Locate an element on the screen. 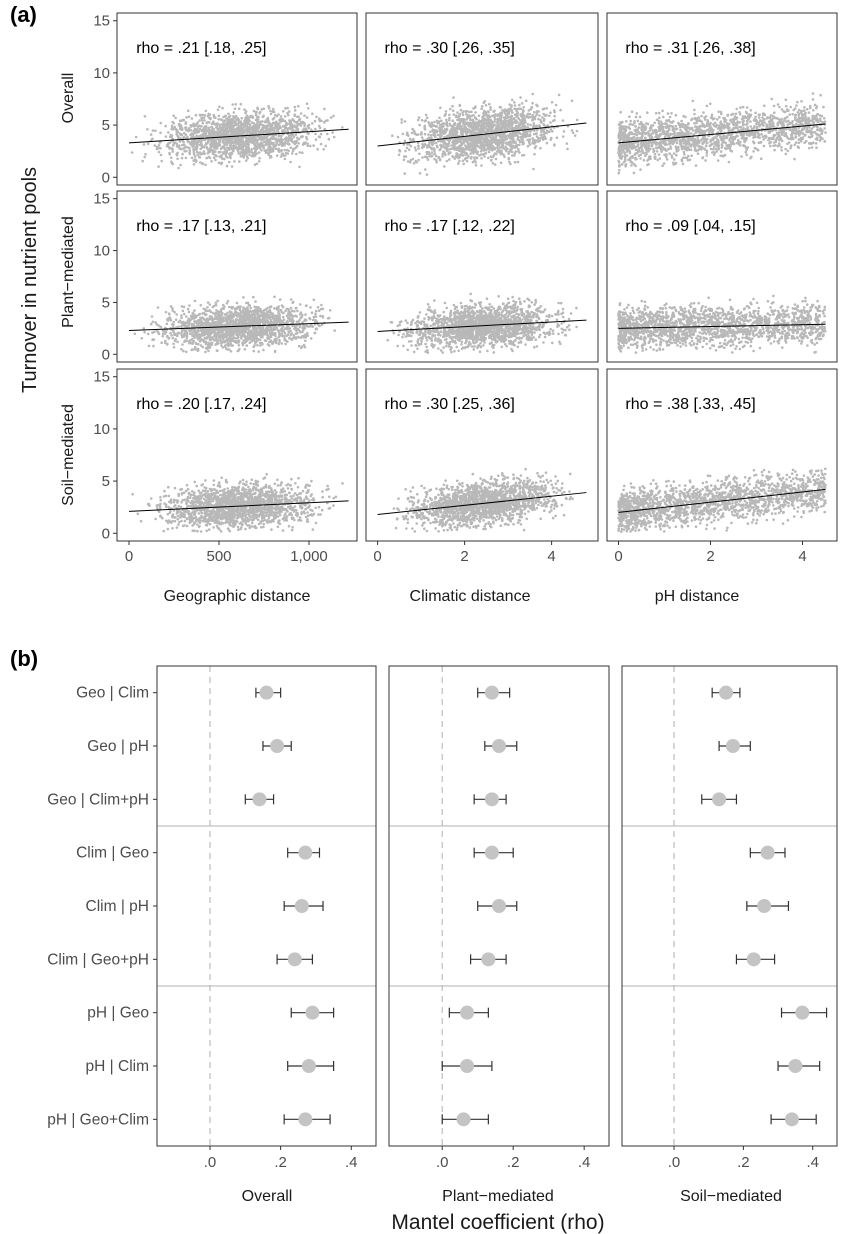 This screenshot has width=843, height=1234. b-col-label-plant-mediated: Plant−mediated is located at coordinates (498, 1196).